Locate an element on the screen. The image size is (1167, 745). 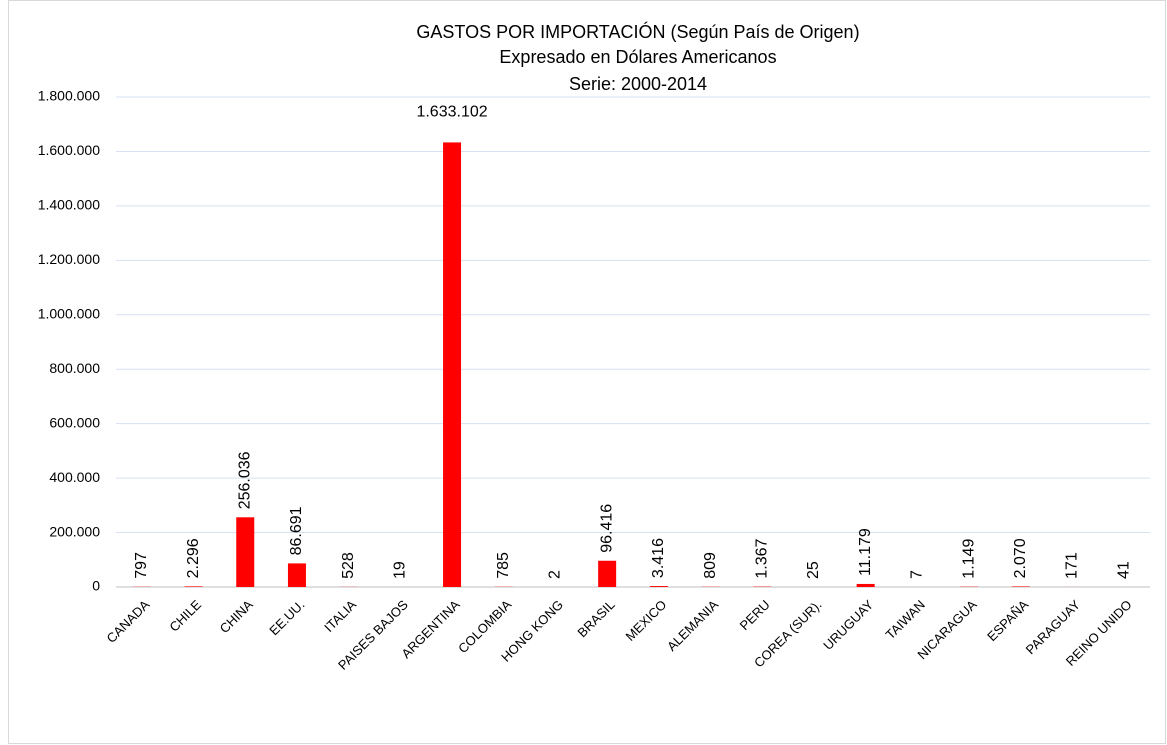
data-label: 25 is located at coordinates (813, 570).